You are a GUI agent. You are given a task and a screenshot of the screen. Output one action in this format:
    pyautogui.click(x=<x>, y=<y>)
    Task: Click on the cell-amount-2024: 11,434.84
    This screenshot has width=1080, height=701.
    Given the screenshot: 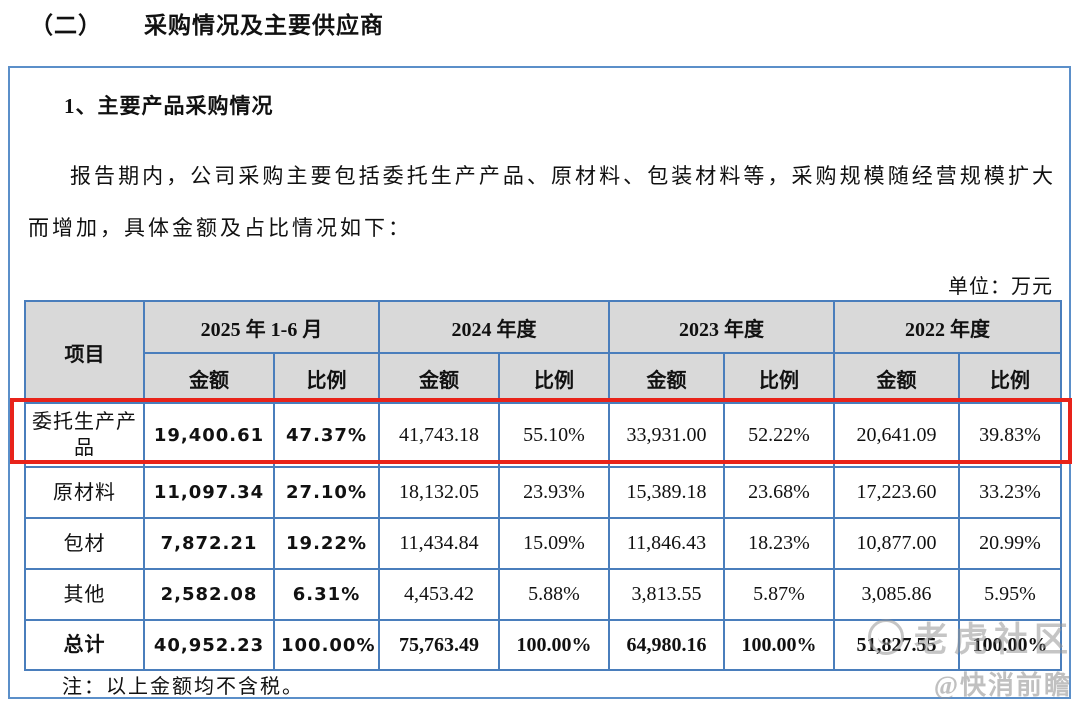 What is the action you would take?
    pyautogui.click(x=439, y=543)
    